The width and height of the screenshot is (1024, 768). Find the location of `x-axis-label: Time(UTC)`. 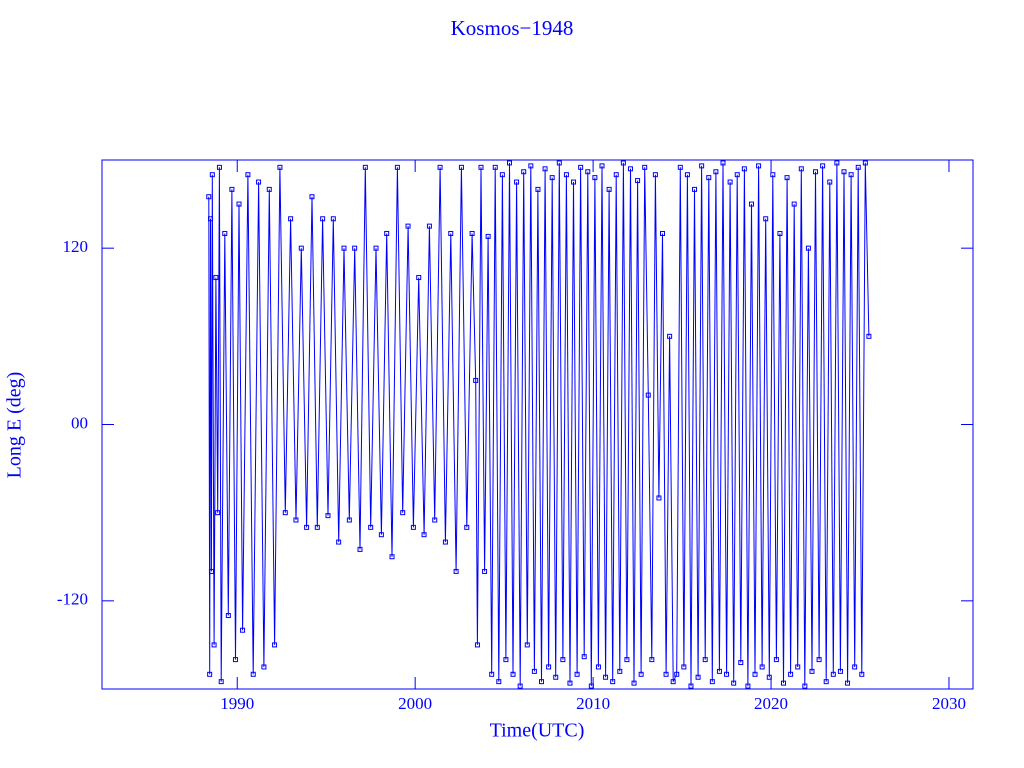

x-axis-label: Time(UTC) is located at coordinates (537, 731).